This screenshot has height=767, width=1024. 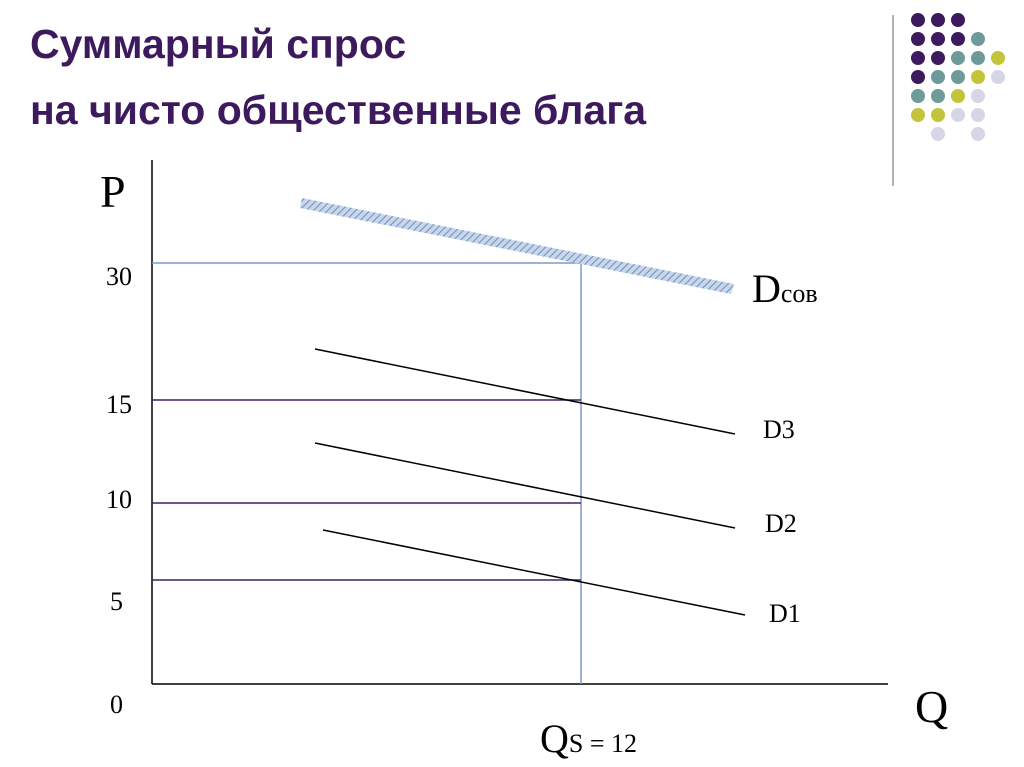 What do you see at coordinates (554, 738) in the screenshot?
I see `x-marker-main: Q` at bounding box center [554, 738].